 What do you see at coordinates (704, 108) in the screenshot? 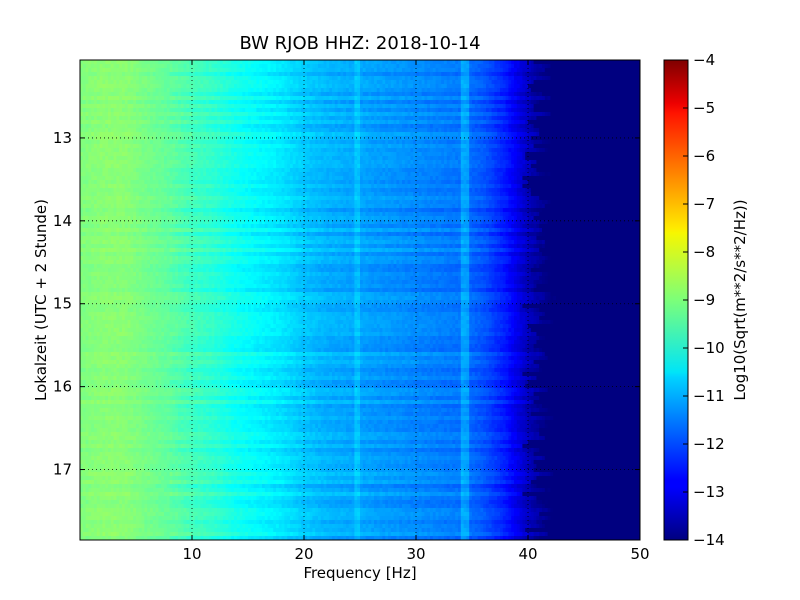
I see `colorbar-tick-label: −5` at bounding box center [704, 108].